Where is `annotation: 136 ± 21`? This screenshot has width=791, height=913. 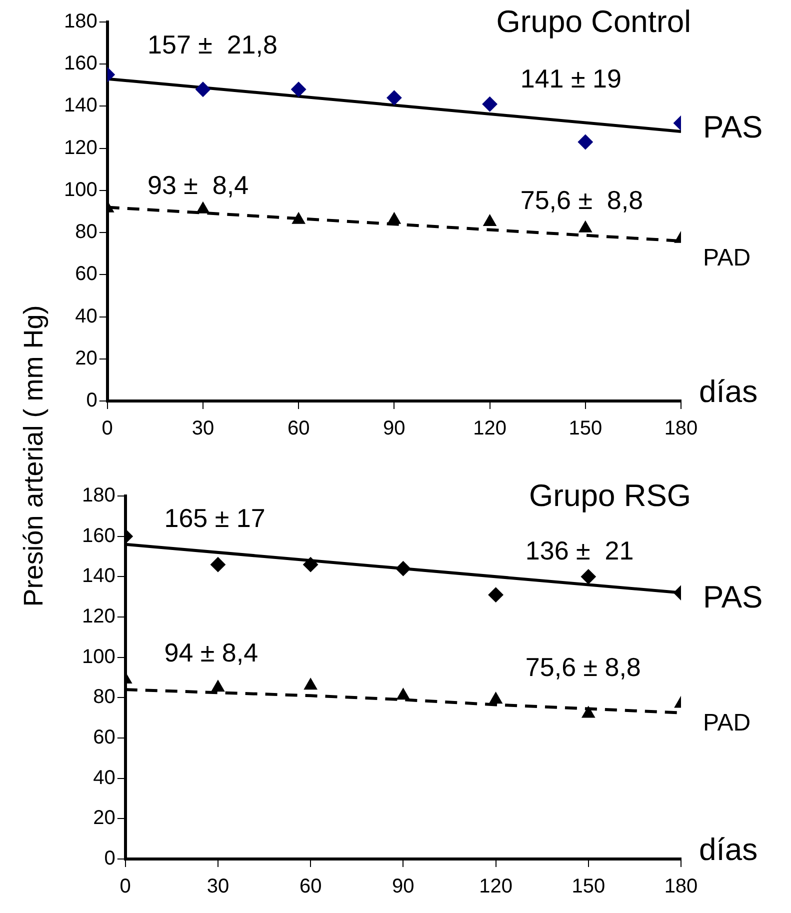 annotation: 136 ± 21 is located at coordinates (579, 551).